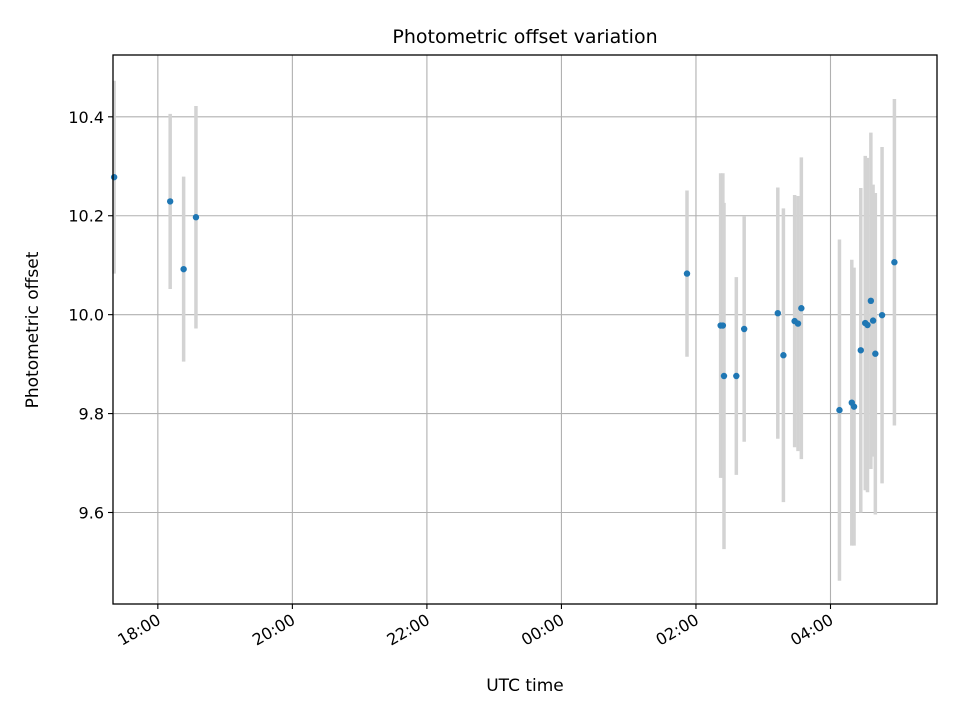 The height and width of the screenshot is (720, 960). What do you see at coordinates (86, 216) in the screenshot?
I see `y-tick-label: 10.2` at bounding box center [86, 216].